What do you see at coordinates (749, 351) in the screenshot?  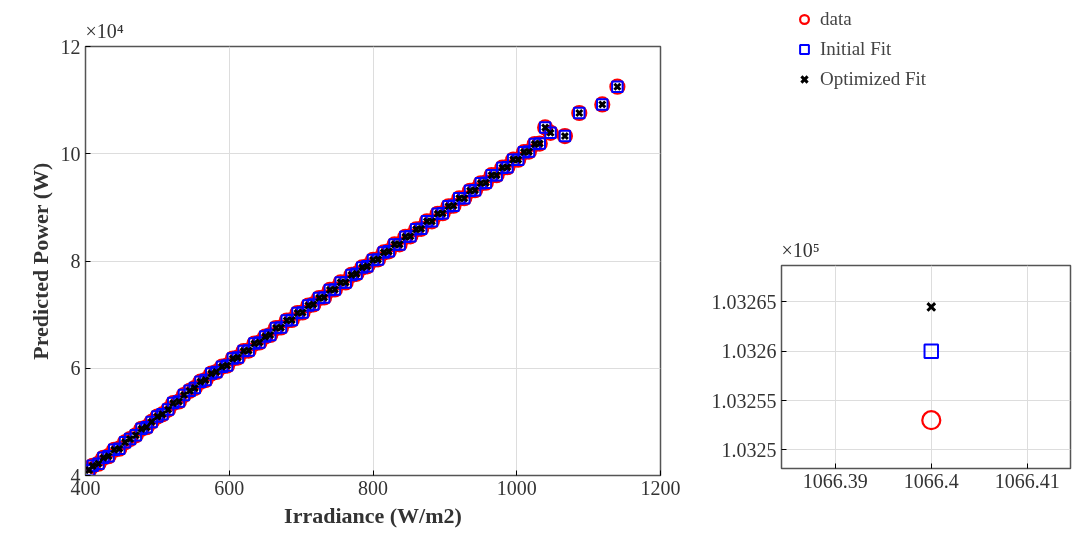 I see `y-tick-label: 1.0326` at bounding box center [749, 351].